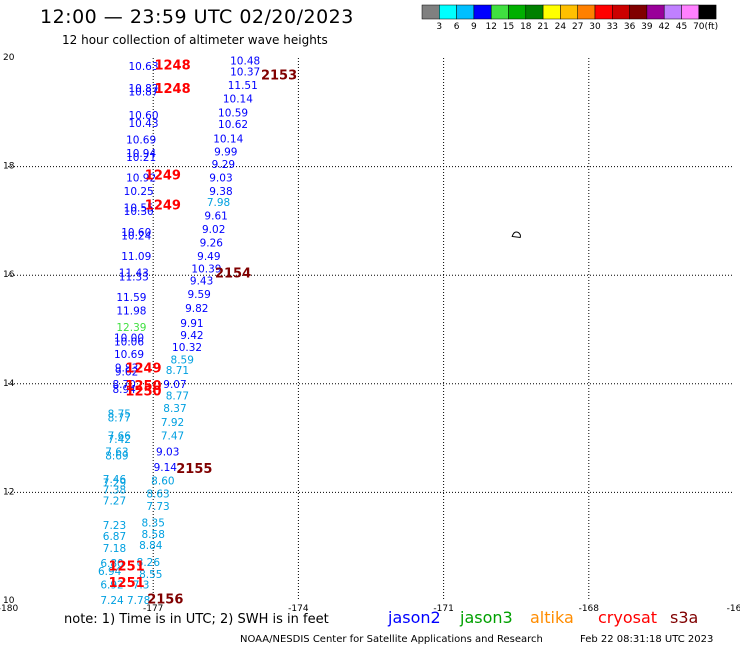 This screenshot has height=650, width=740. What do you see at coordinates (196, 309) in the screenshot?
I see `wave-height-label: 9.82` at bounding box center [196, 309].